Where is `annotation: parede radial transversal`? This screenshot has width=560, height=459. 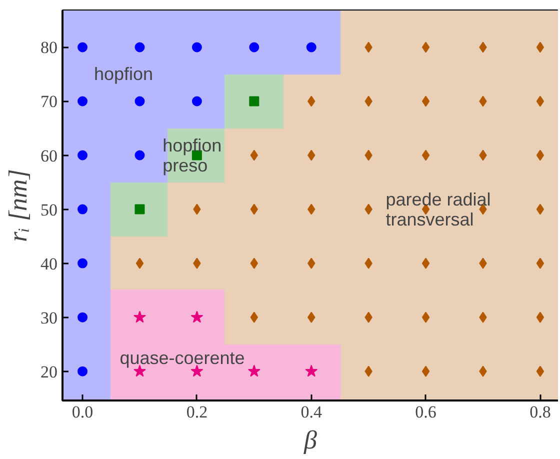
annotation: parede radial transversal is located at coordinates (438, 209).